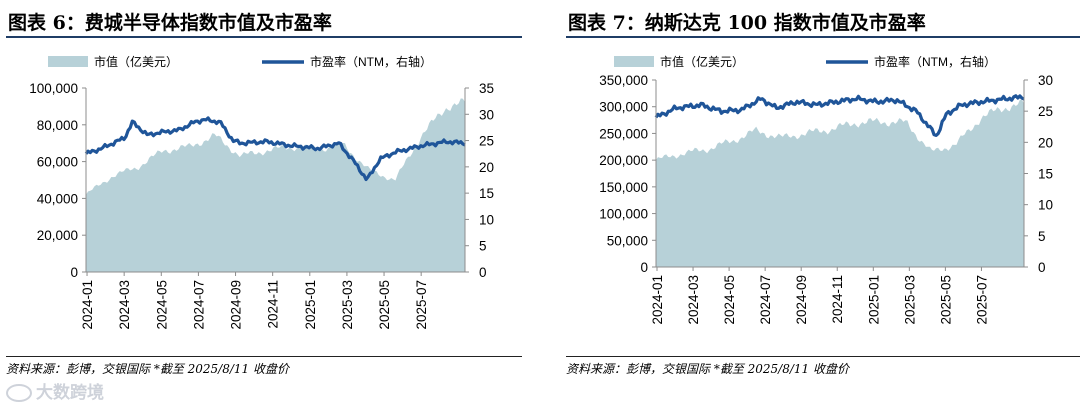 Image resolution: width=1080 pixels, height=408 pixels. What do you see at coordinates (170, 23) in the screenshot?
I see `chart-title: 图表 6：费城半导体指数市值及市盈率` at bounding box center [170, 23].